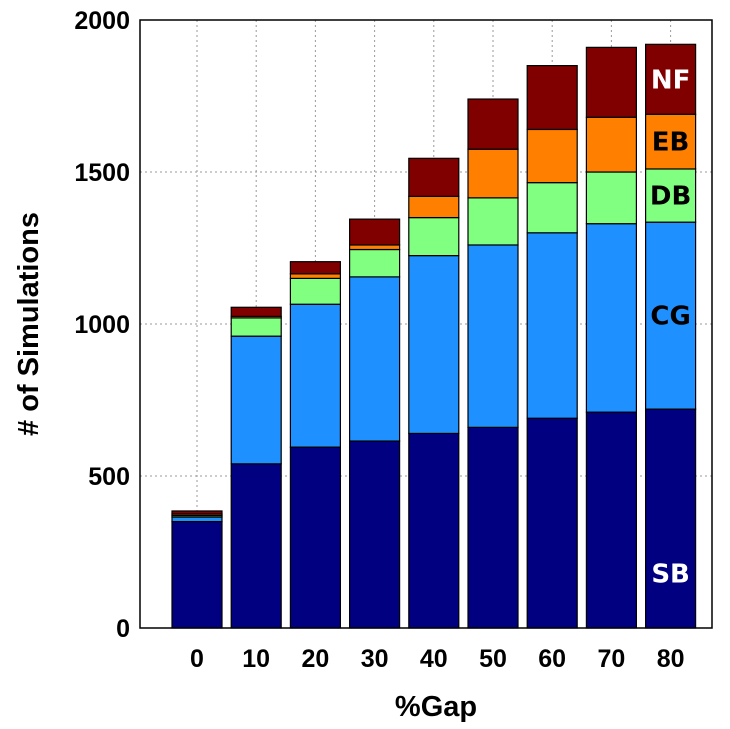 The height and width of the screenshot is (729, 730). What do you see at coordinates (611, 659) in the screenshot?
I see `x-tick-label: 70` at bounding box center [611, 659].